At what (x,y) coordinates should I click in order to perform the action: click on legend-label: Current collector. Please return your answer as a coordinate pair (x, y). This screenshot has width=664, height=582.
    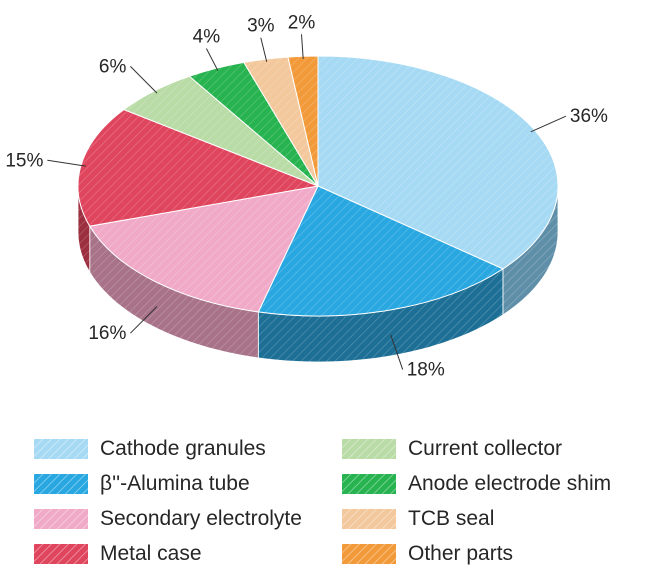
    Looking at the image, I should click on (485, 448).